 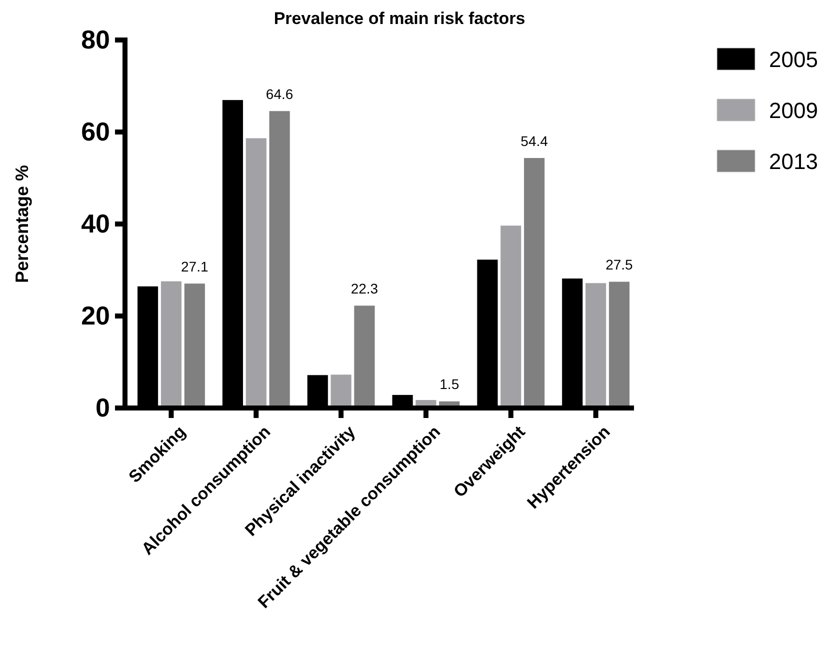 What do you see at coordinates (793, 59) in the screenshot?
I see `legend-label: 2005` at bounding box center [793, 59].